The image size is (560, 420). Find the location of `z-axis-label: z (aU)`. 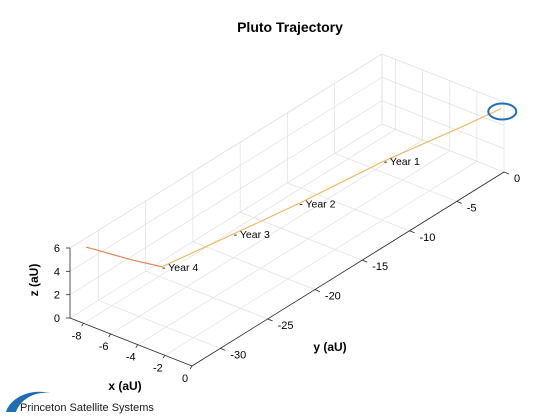

z-axis-label: z (aU) is located at coordinates (34, 280).